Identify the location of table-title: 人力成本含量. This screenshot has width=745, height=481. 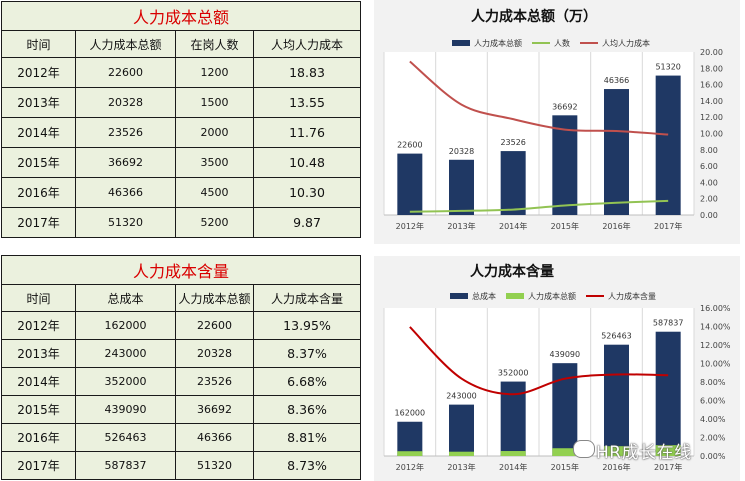
(181, 270).